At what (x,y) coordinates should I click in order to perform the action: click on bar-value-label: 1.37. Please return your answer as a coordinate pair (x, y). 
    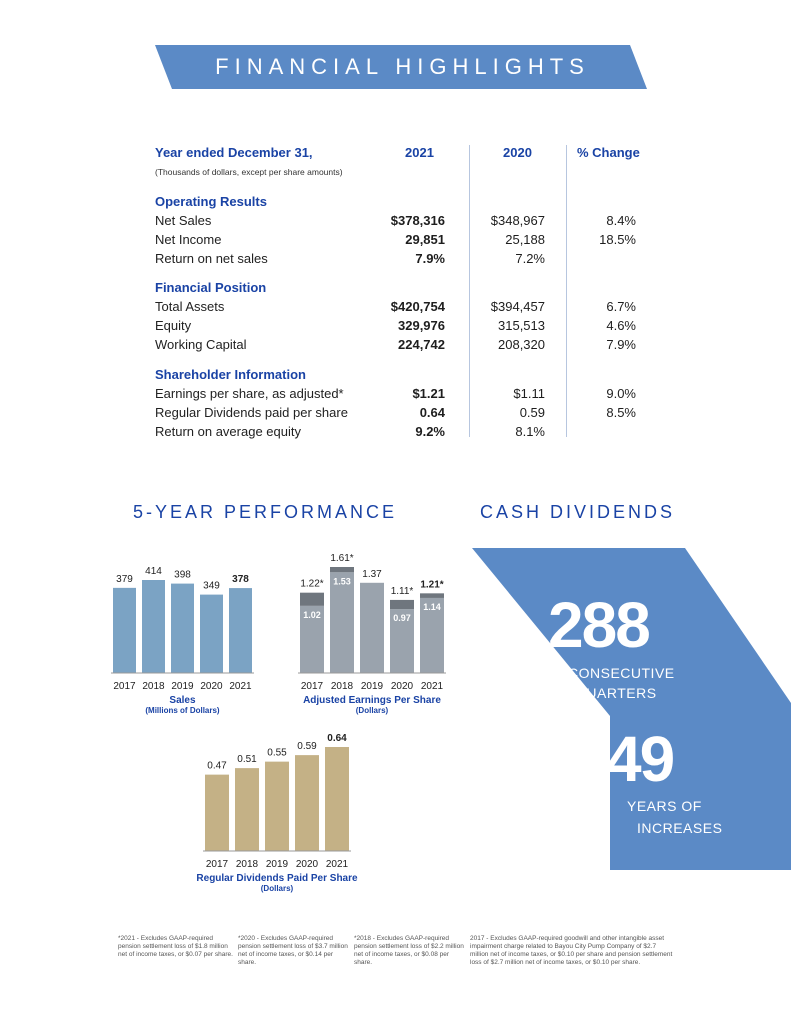
    Looking at the image, I should click on (372, 574).